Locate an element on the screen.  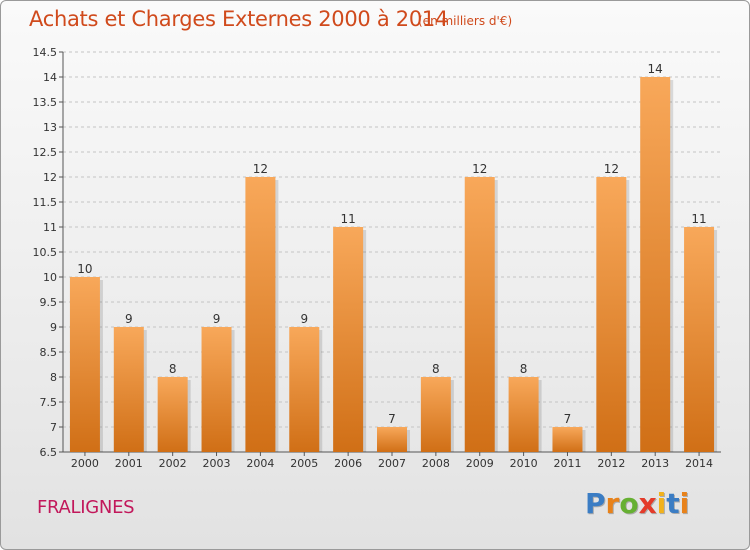
commune-name: FRALIGNES is located at coordinates (86, 507).